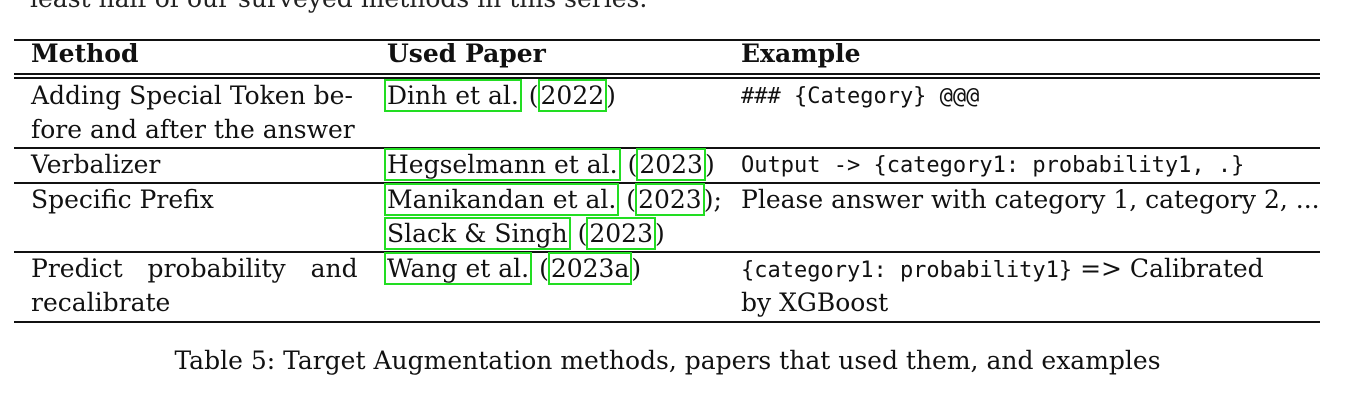 This screenshot has width=1351, height=406. I want to click on example-code: {category1: probability1}, so click(907, 270).